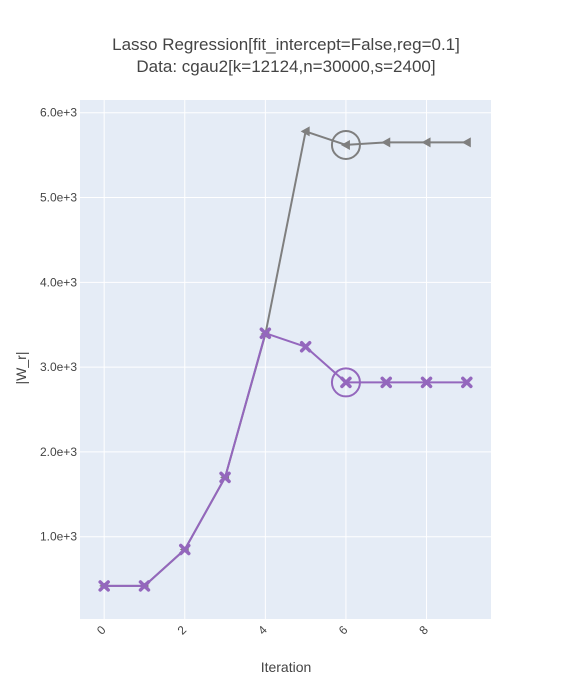 The height and width of the screenshot is (700, 572). Describe the element at coordinates (182, 630) in the screenshot. I see `x-tick-label-1: 2` at that location.